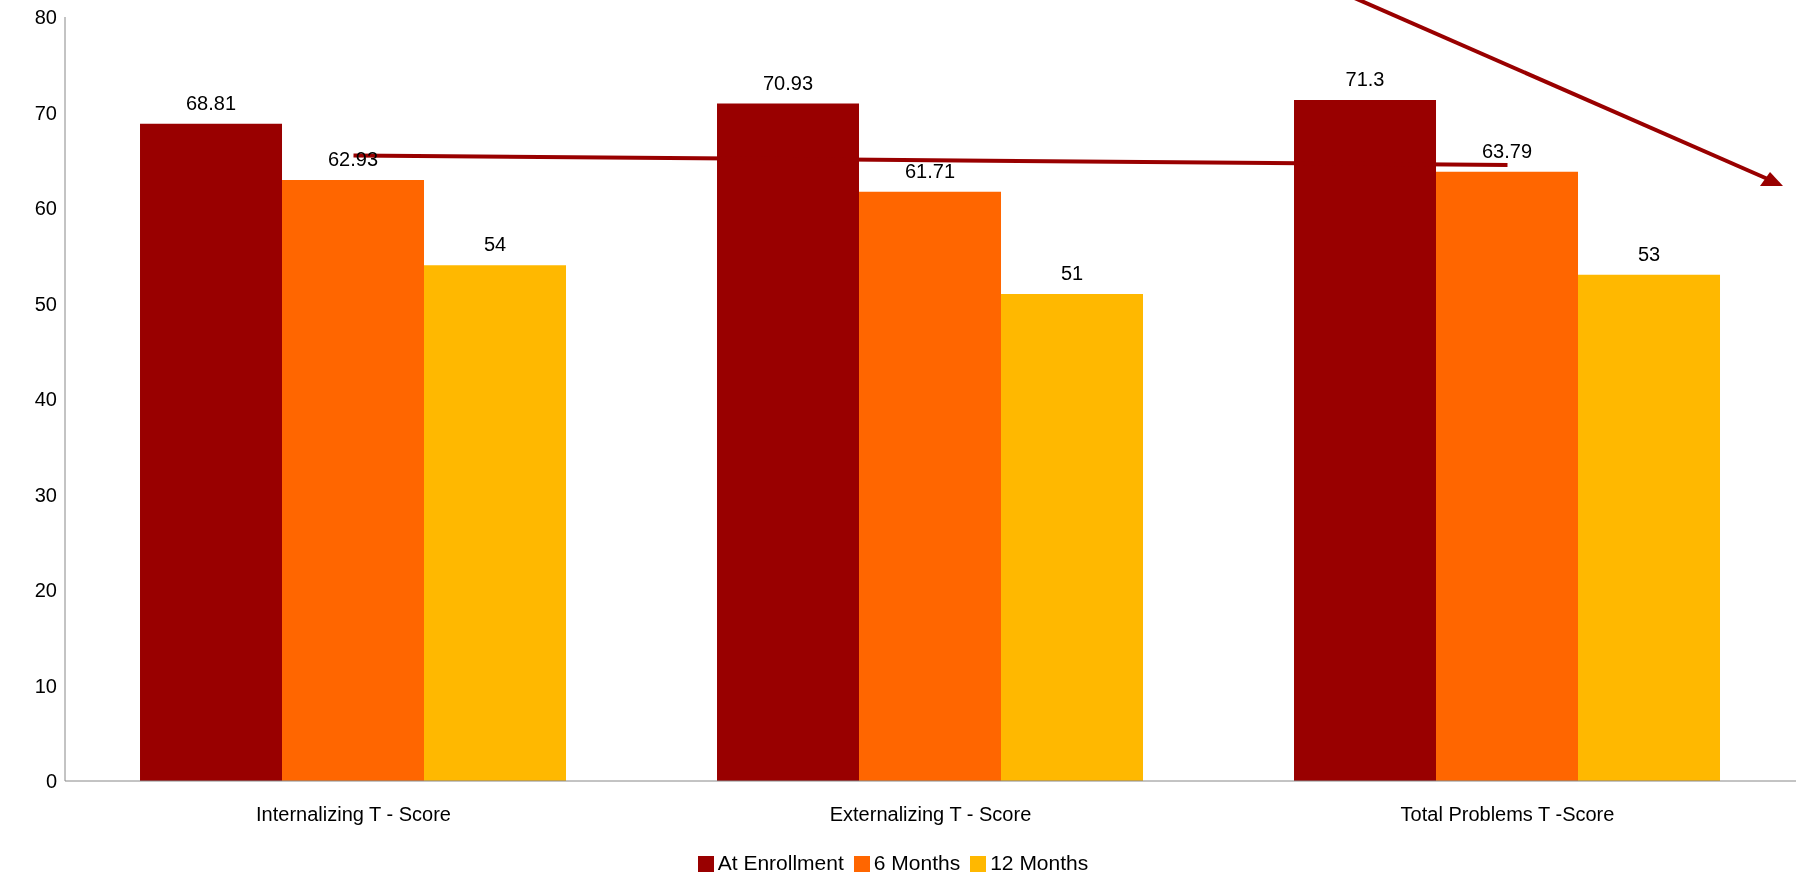 The height and width of the screenshot is (875, 1800). What do you see at coordinates (45, 590) in the screenshot?
I see `y-tick-label: 20` at bounding box center [45, 590].